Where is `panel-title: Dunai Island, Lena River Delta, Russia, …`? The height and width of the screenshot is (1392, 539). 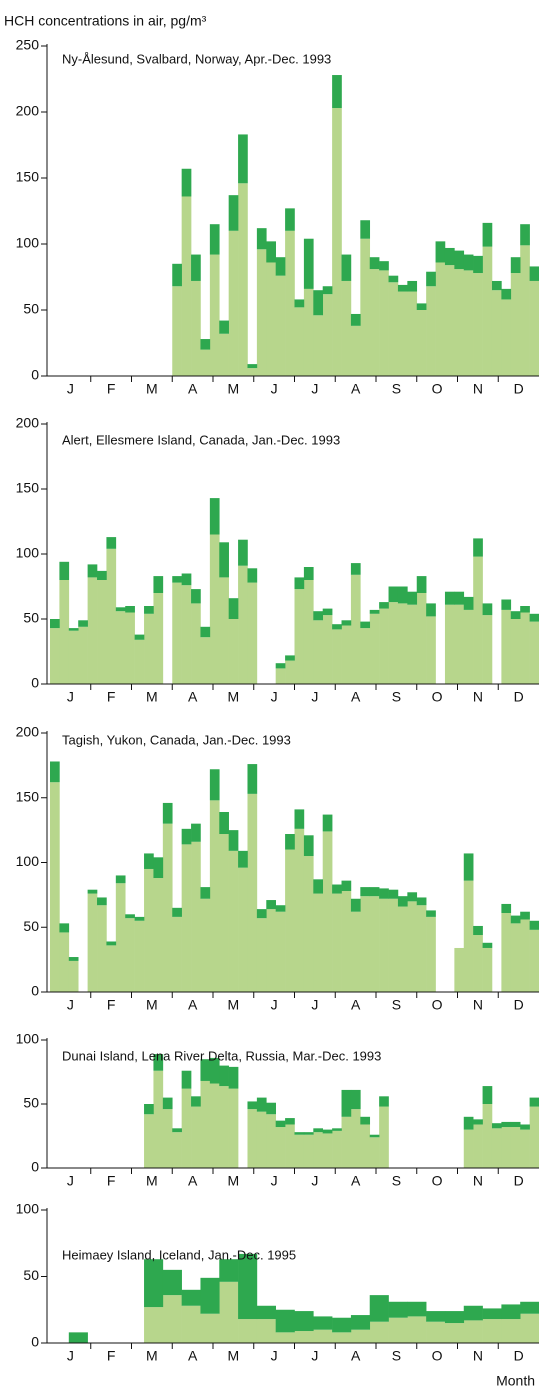
panel-title: Dunai Island, Lena River Delta, Russia, … is located at coordinates (221, 1055).